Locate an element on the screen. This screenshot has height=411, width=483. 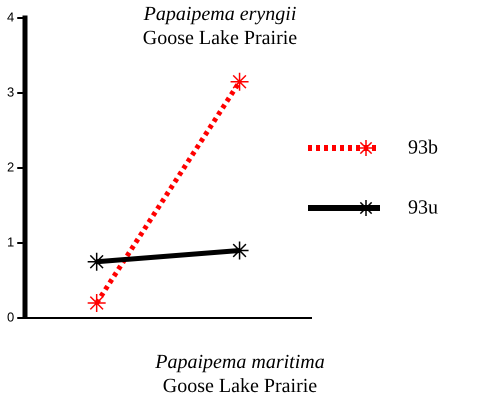
x-axis-title: Papaipema maritima Goose Lake Prairie is located at coordinates (240, 374).